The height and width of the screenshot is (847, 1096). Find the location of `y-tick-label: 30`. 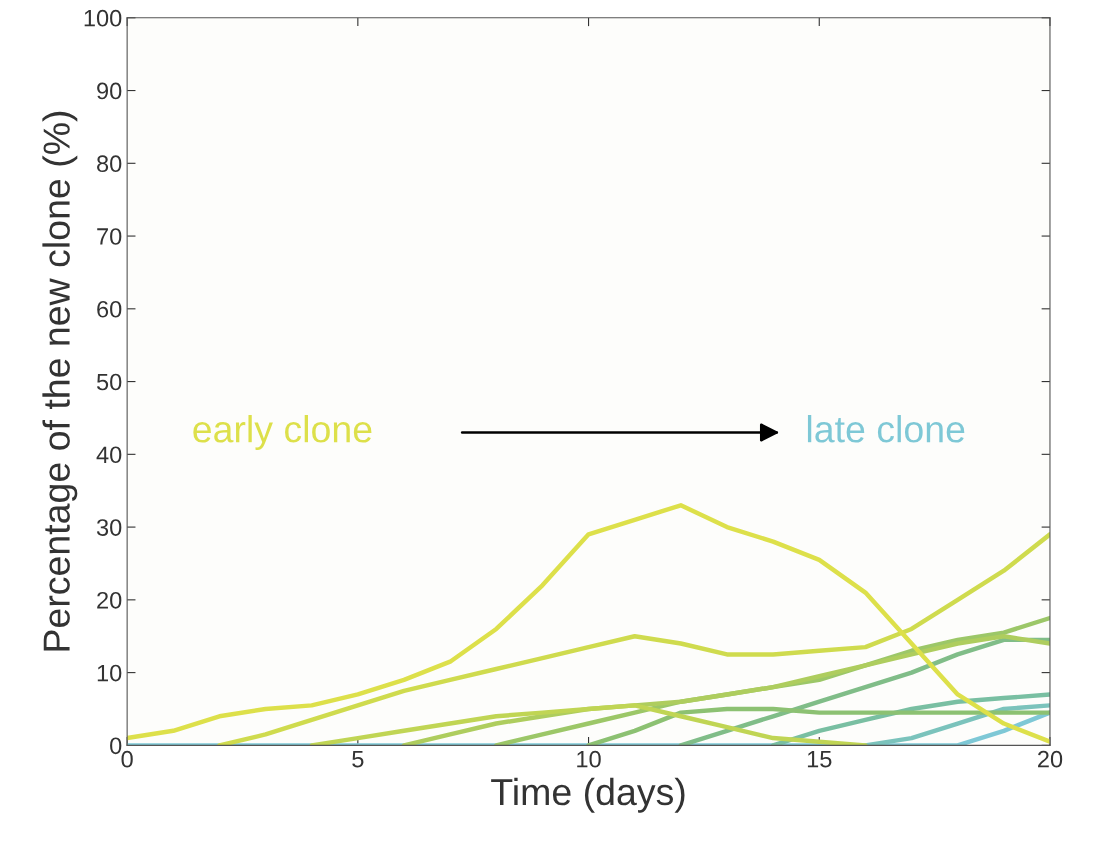

y-tick-label: 30 is located at coordinates (109, 527).